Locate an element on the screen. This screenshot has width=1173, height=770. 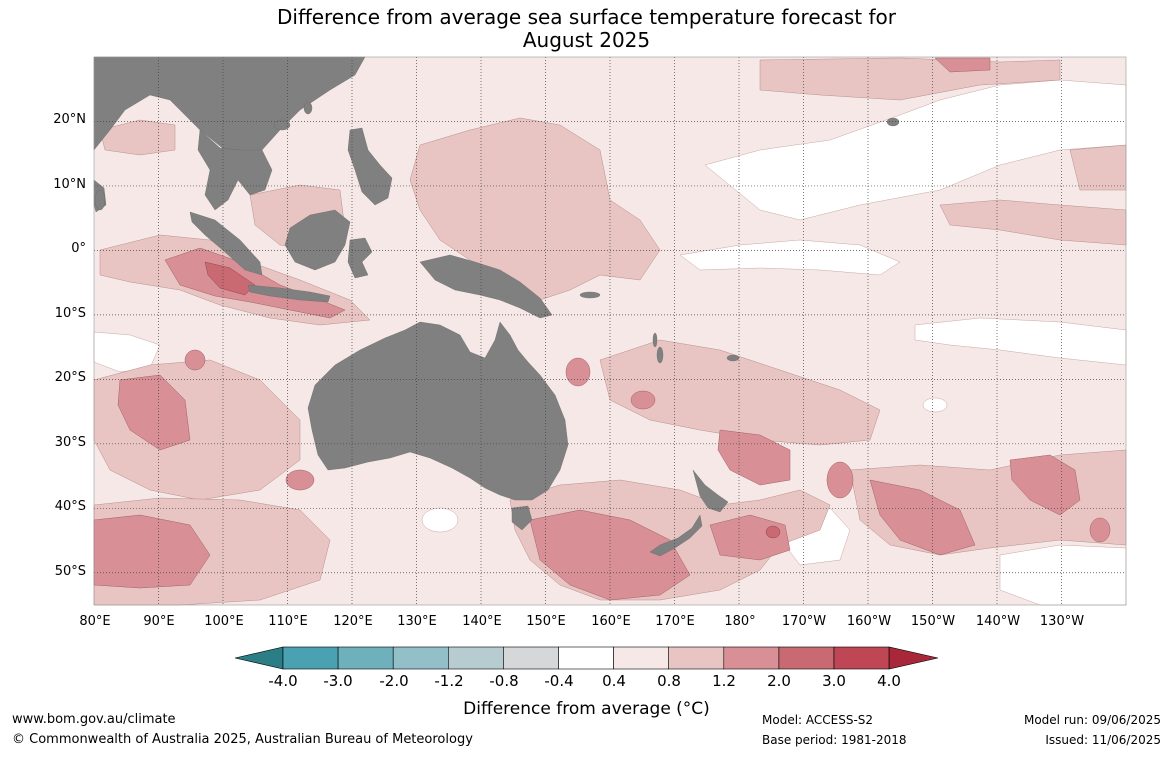
colorbar is located at coordinates (586, 658).